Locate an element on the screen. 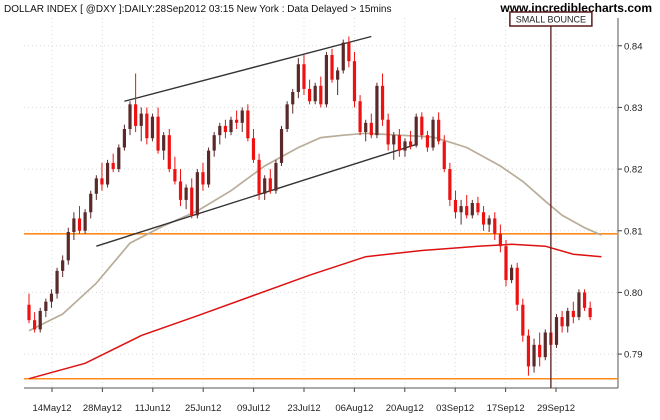  x-tick-label: 20Aug12 is located at coordinates (405, 408).